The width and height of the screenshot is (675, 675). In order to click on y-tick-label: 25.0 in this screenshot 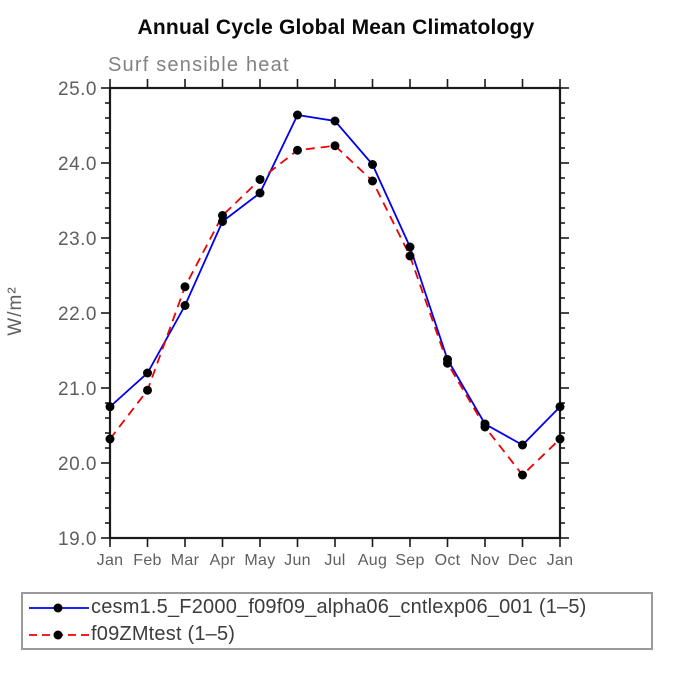, I will do `click(77, 89)`.